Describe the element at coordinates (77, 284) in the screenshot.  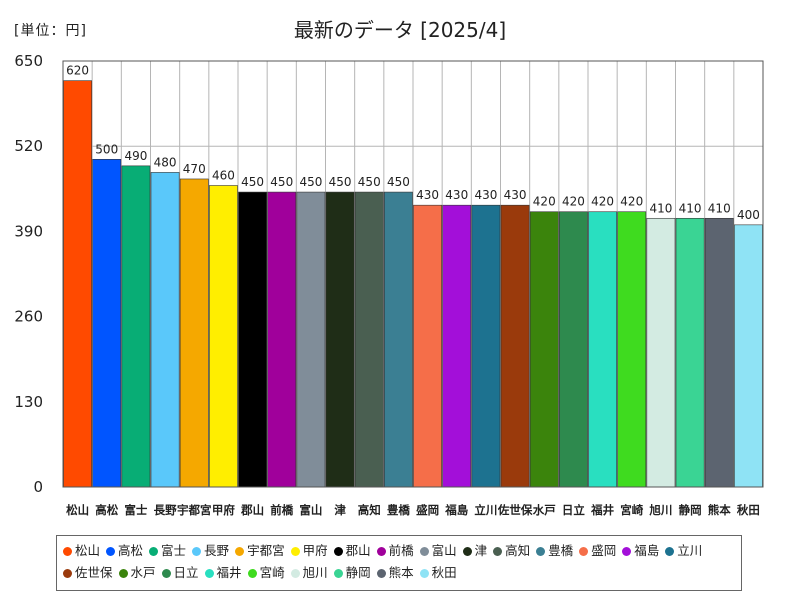
I see `bar-松山` at that location.